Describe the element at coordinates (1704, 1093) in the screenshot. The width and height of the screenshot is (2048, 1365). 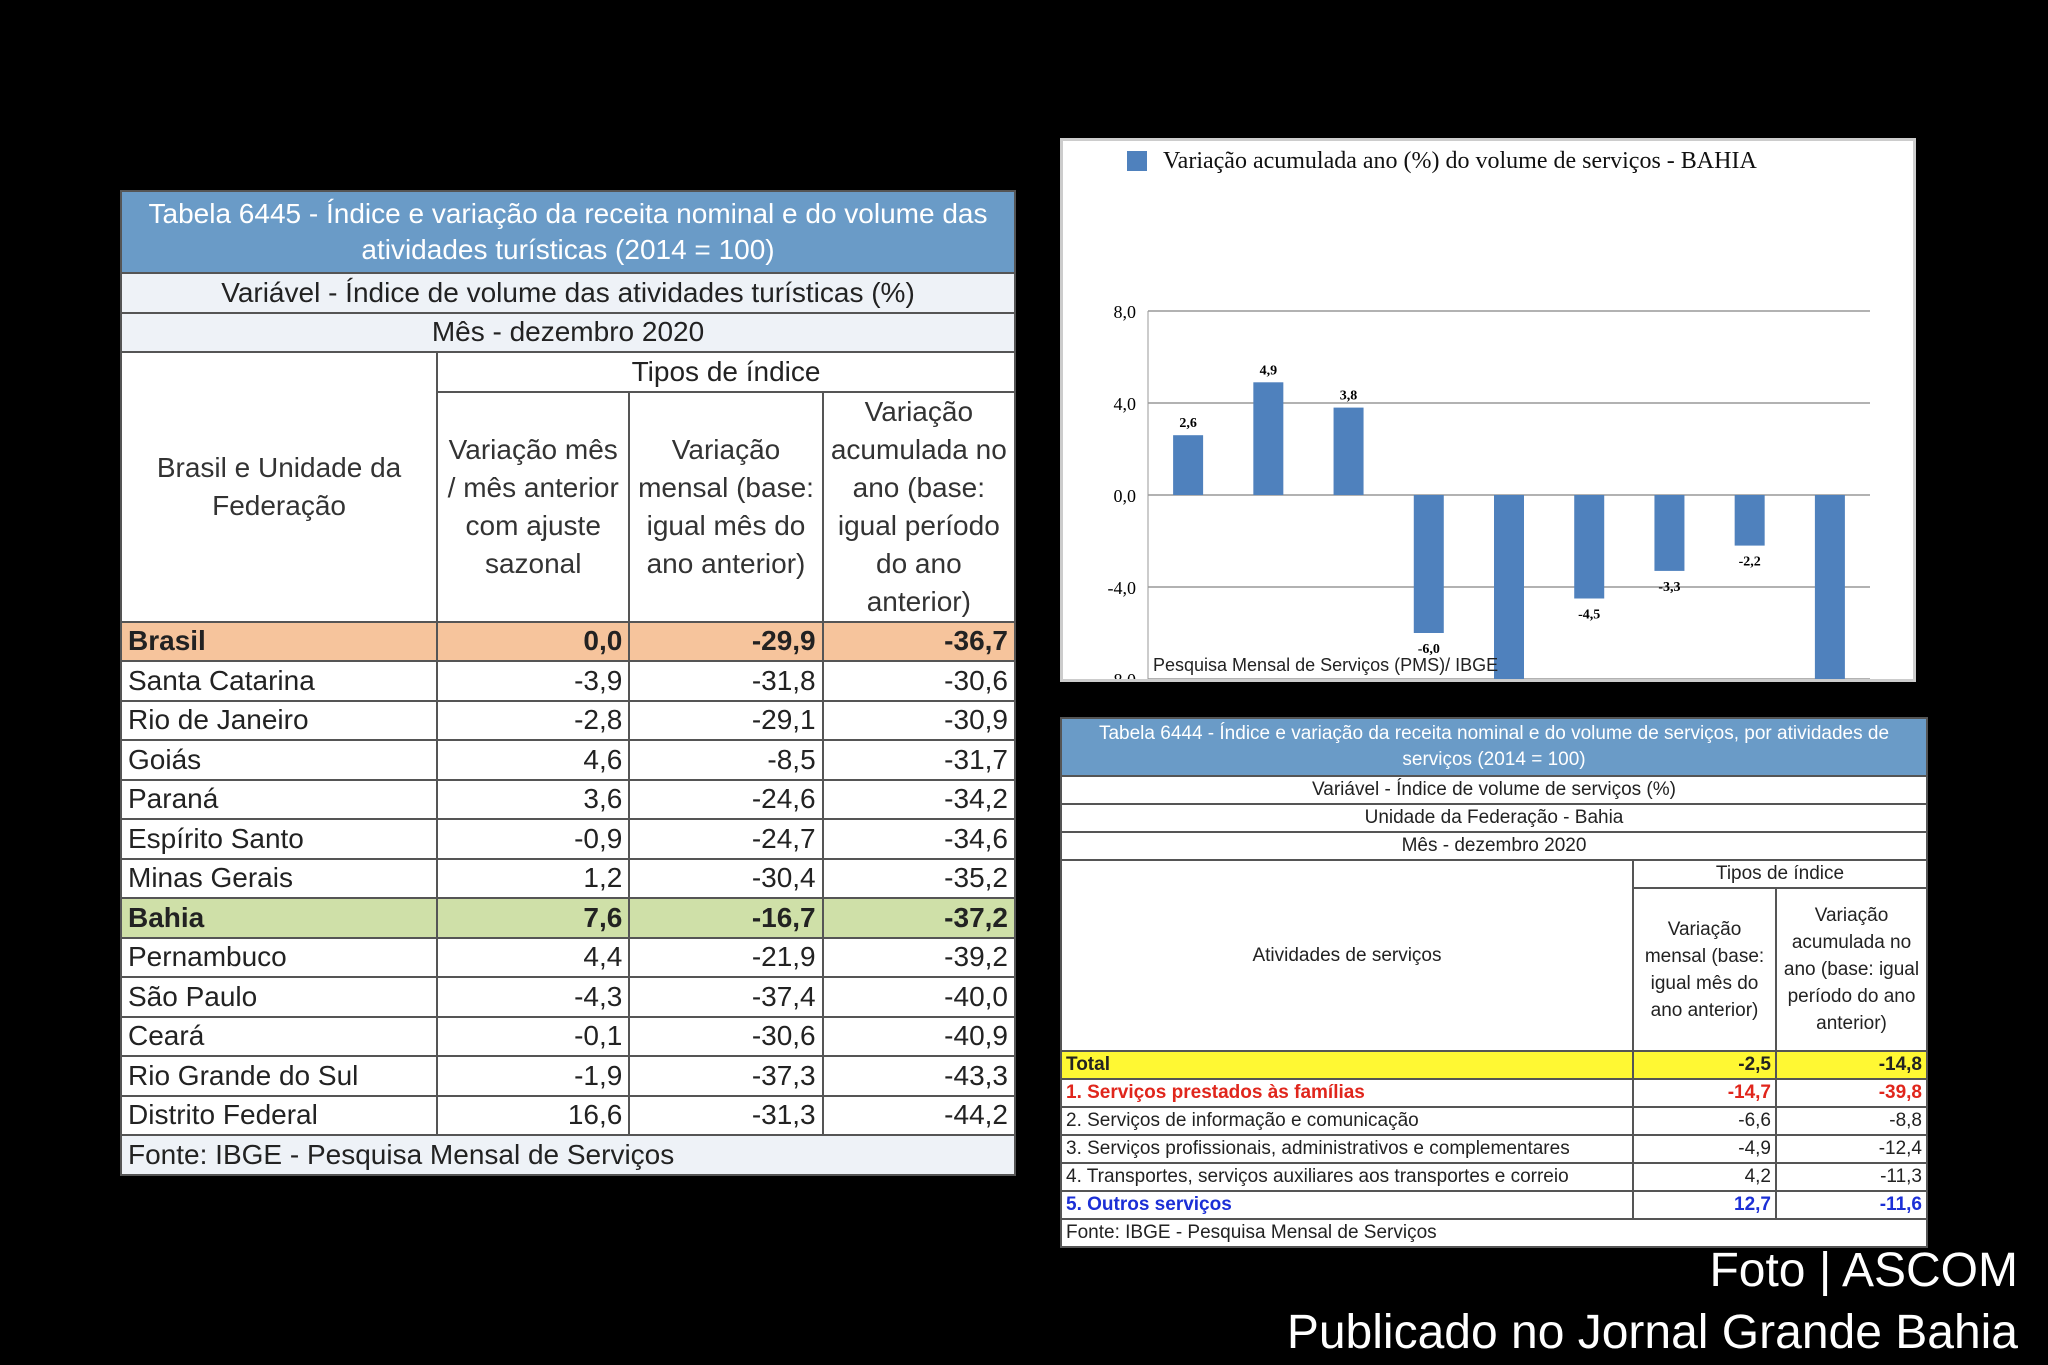
I see `table-cell-value: -14,7` at that location.